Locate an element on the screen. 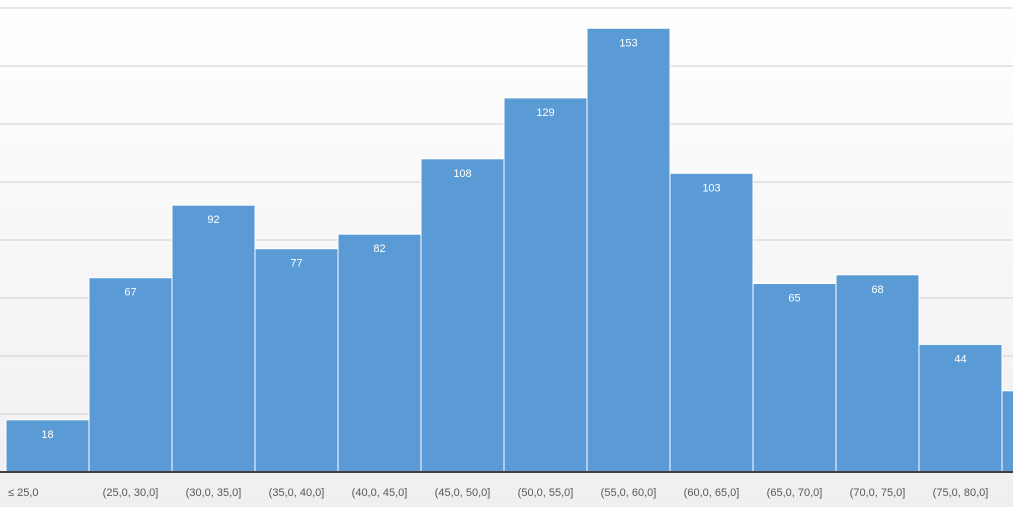 This screenshot has height=507, width=1013. x-tick-label: (40,0, 45,0] is located at coordinates (380, 493).